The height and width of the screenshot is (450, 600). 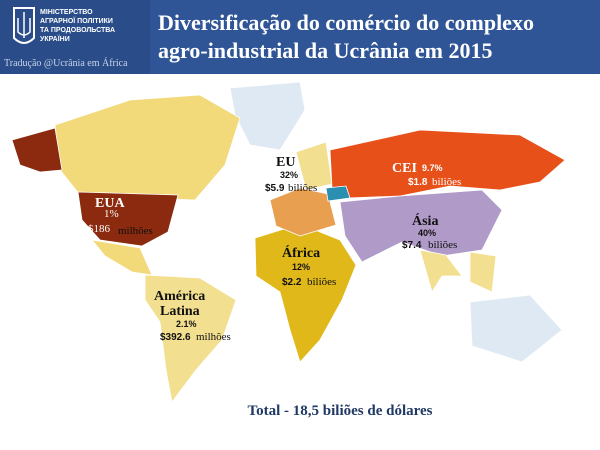 What do you see at coordinates (66, 12) in the screenshot?
I see `ministry-line: МІНІСТЕРСТВО` at bounding box center [66, 12].